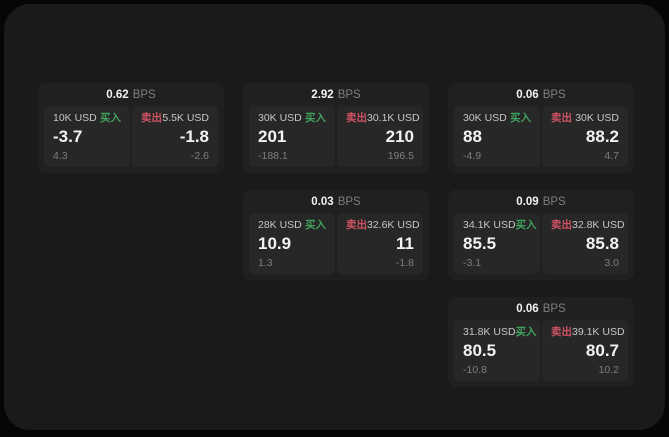  Describe the element at coordinates (489, 225) in the screenshot. I see `buy-amount: 34.1K USD` at that location.